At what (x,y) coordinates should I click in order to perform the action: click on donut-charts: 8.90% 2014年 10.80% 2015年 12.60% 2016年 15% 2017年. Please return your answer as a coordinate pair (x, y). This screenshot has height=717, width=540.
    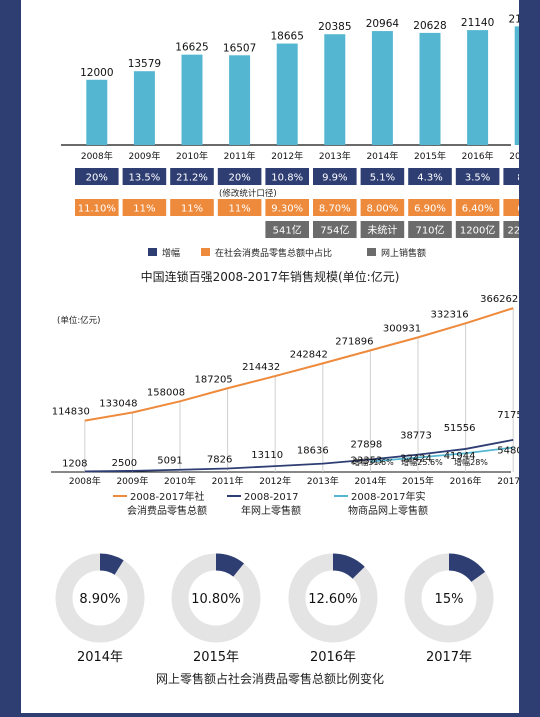
    Looking at the image, I should click on (274, 609).